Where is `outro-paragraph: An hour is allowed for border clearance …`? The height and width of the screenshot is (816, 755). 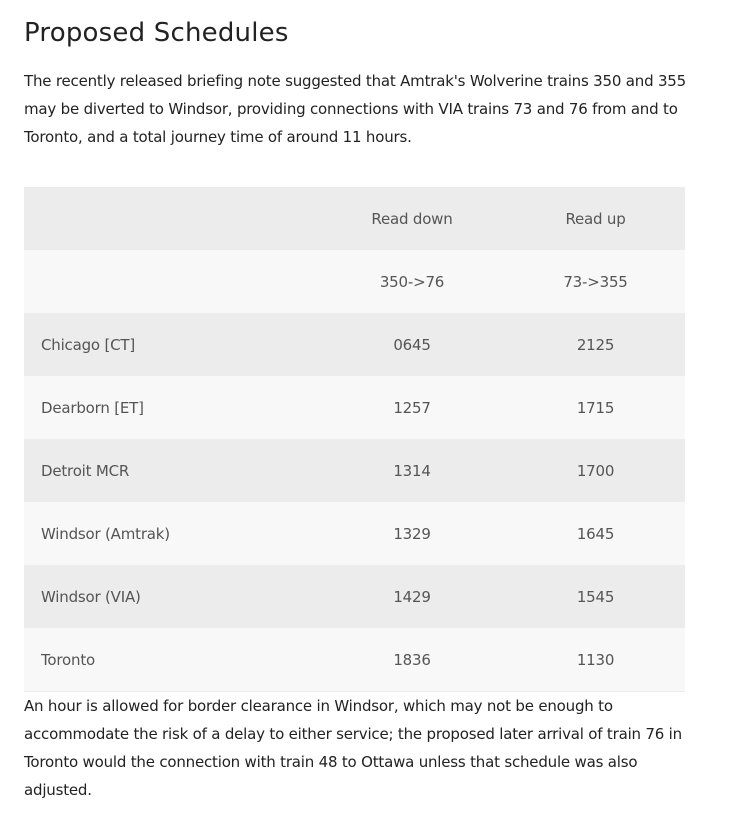 outro-paragraph: An hour is allowed for border clearance … is located at coordinates (353, 748).